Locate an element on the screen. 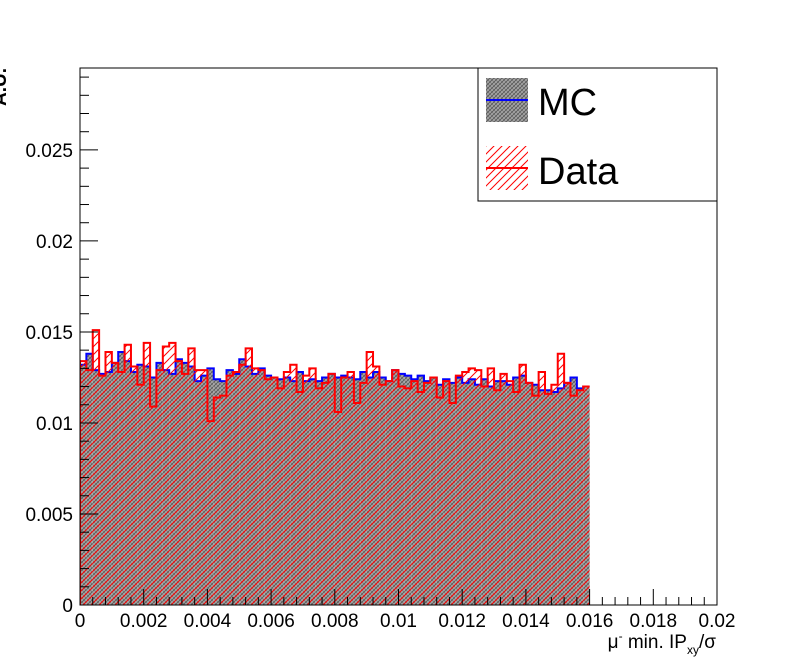 This screenshot has width=796, height=672. x-tick-label: 0.006 is located at coordinates (271, 621).